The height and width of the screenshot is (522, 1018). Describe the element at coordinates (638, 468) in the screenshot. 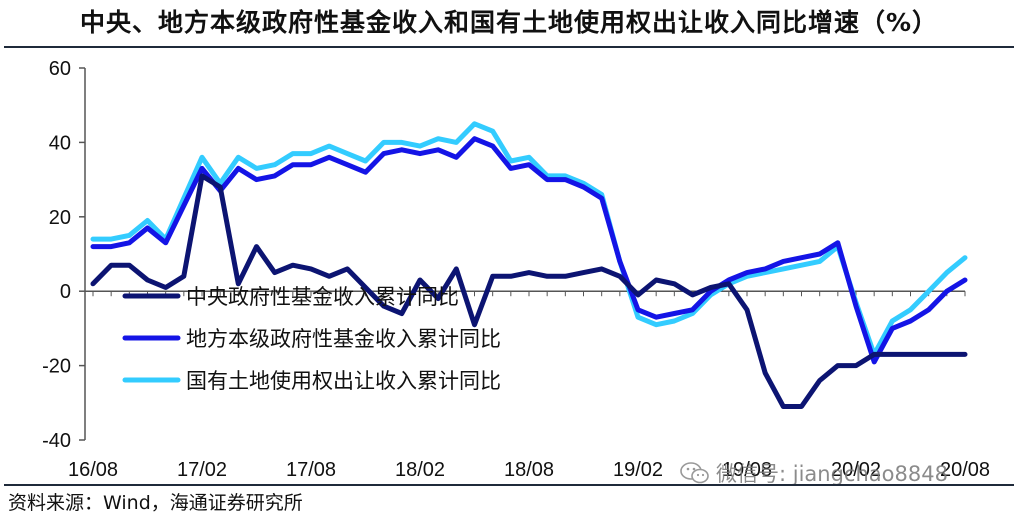

I see `x-tick-label: 19/02` at that location.